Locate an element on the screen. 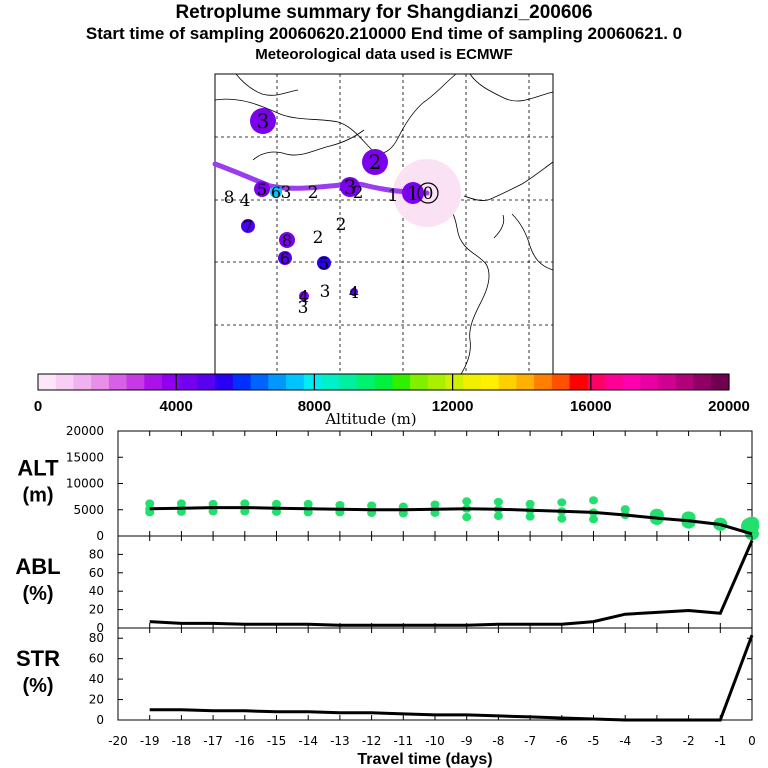  cluster-number: 6 is located at coordinates (276, 192).